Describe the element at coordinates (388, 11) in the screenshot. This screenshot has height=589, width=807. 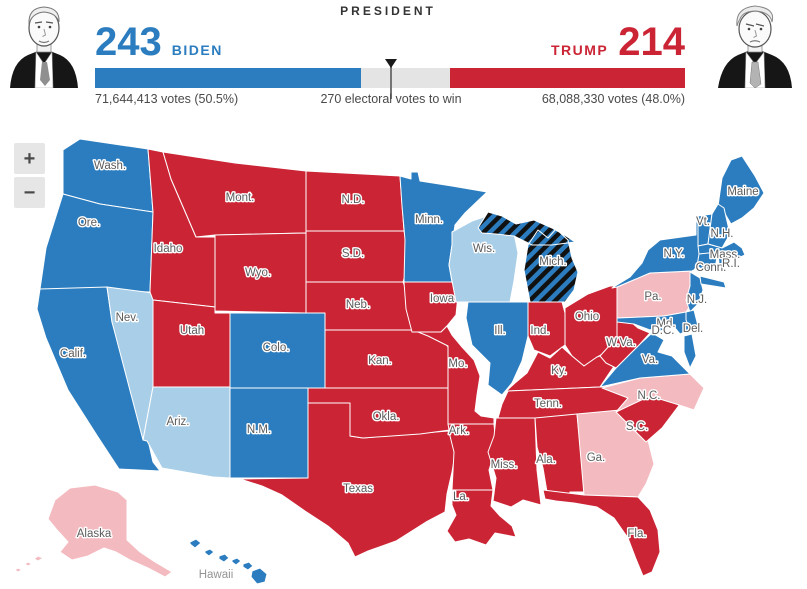
I see `page-title: PRESIDENT` at that location.